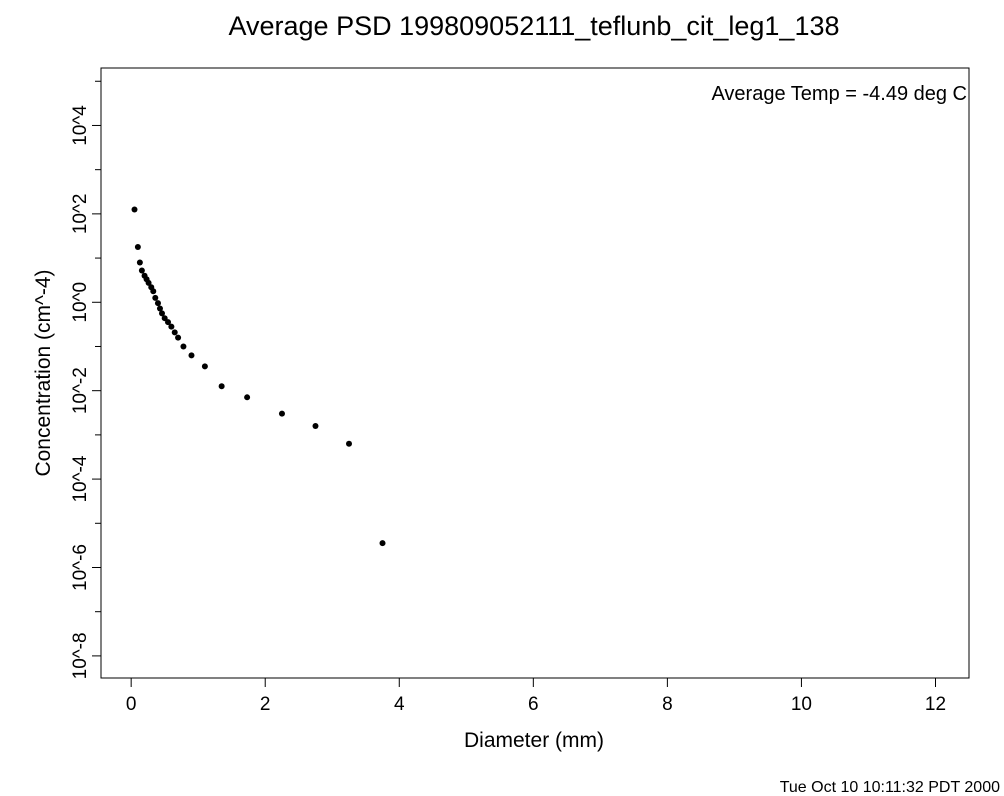 The image size is (1004, 796). Describe the element at coordinates (258, 376) in the screenshot. I see `data-points` at that location.